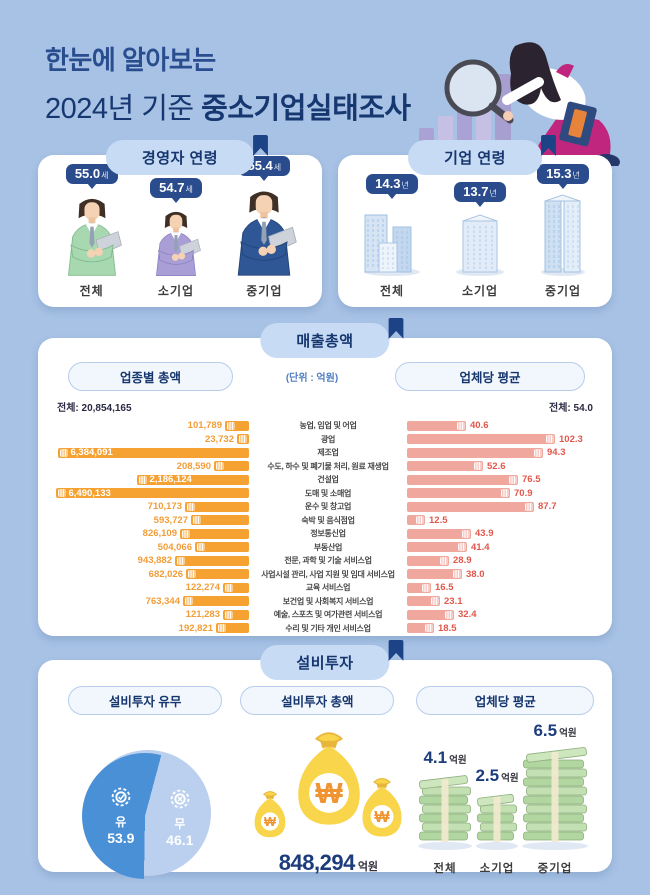 This screenshot has width=650, height=895. I want to click on pie-label-yes: 유 53.9, so click(121, 814).